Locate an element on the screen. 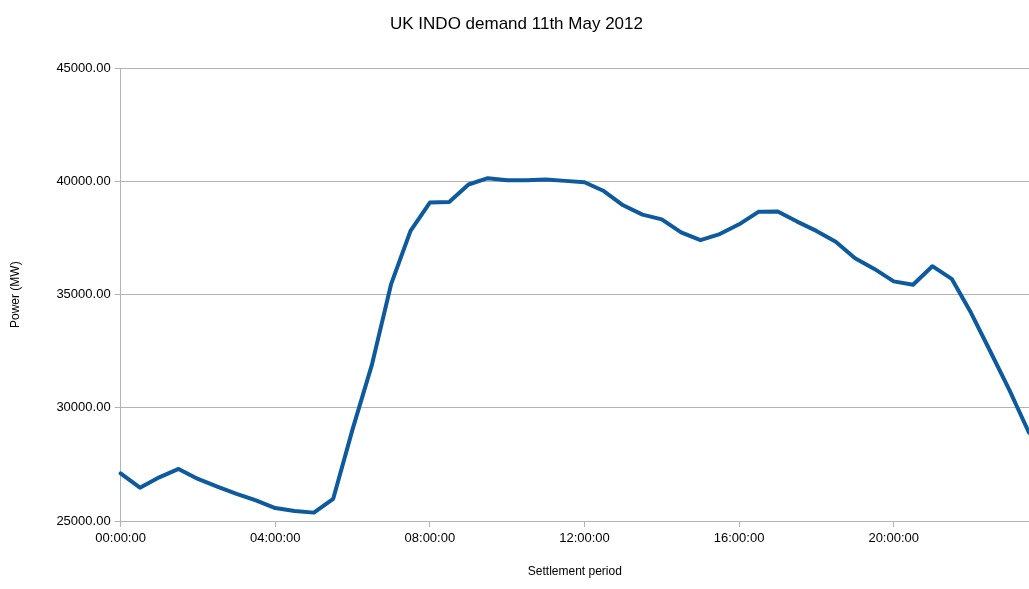  x-tick-label: 08:00:00 is located at coordinates (430, 538).